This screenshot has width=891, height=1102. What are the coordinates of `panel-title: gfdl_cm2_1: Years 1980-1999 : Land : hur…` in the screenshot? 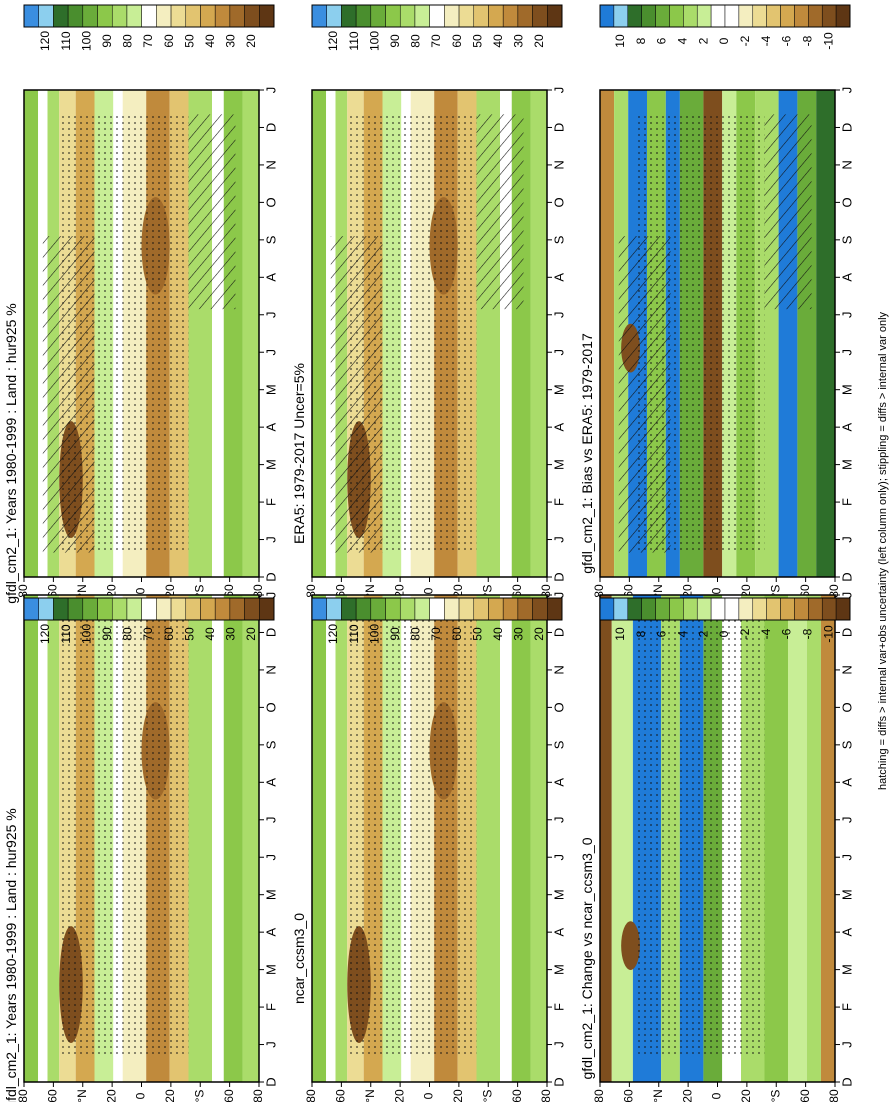 It's located at (11, 453).